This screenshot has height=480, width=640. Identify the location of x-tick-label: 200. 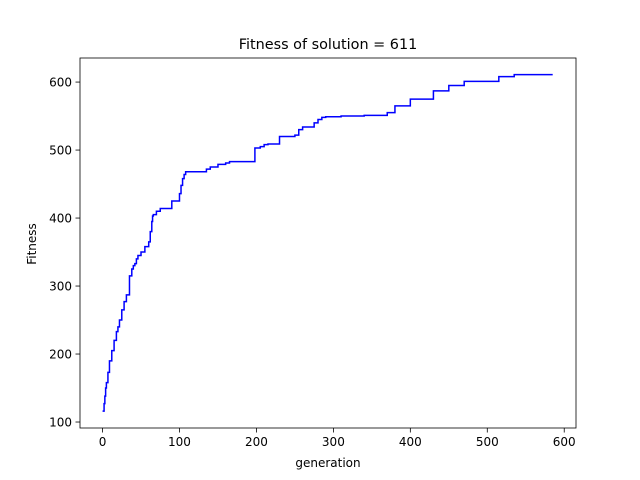
(256, 442).